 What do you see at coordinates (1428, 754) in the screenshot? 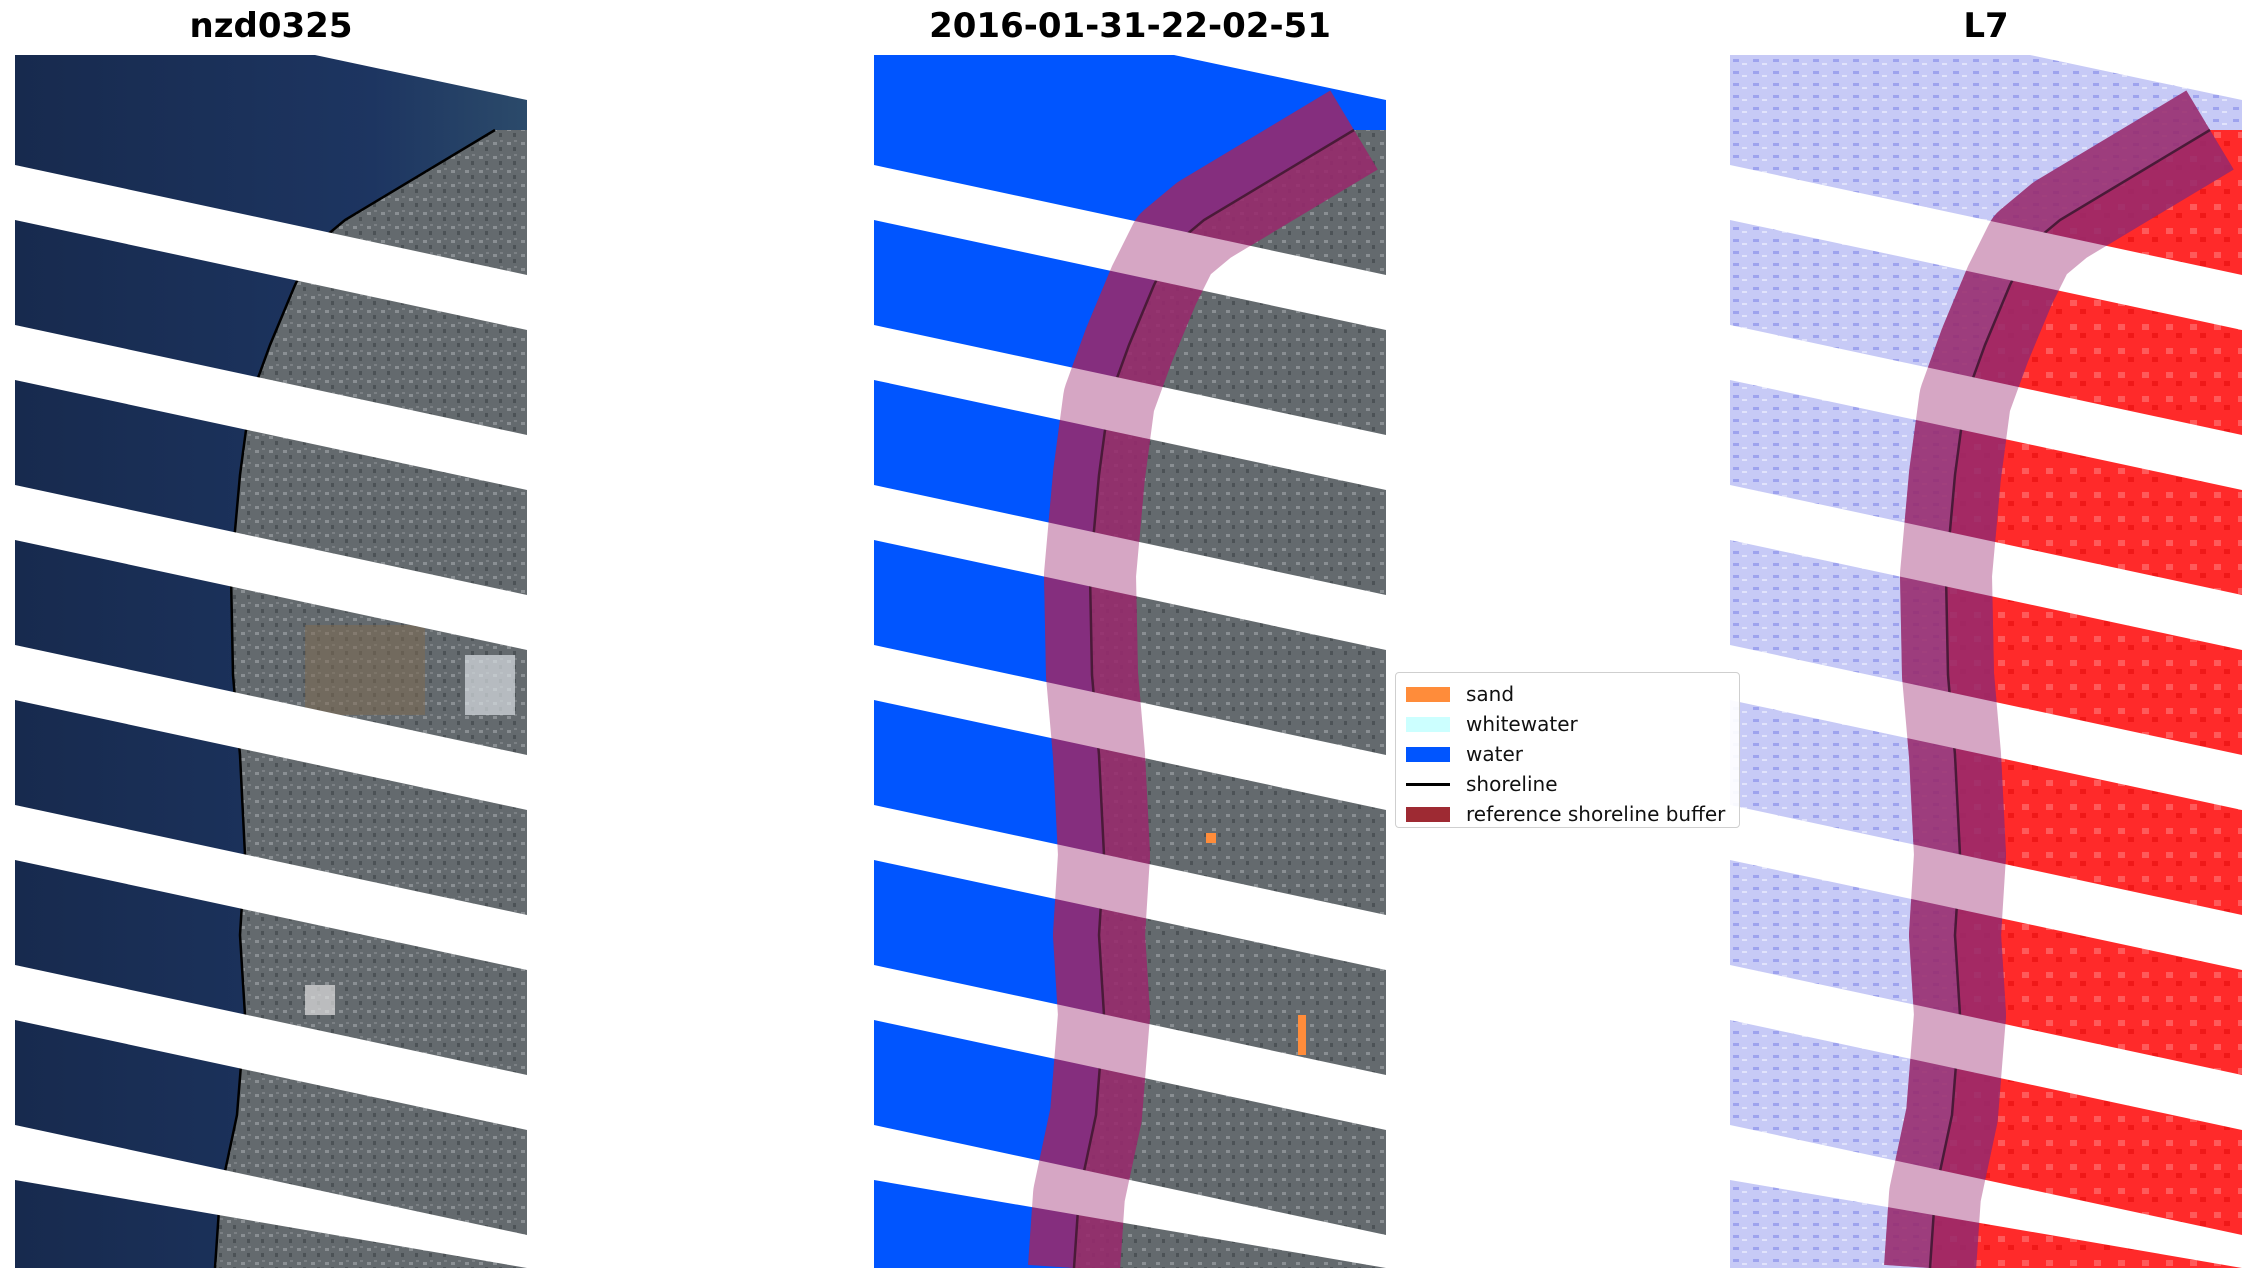
I see `legend-swatch-water` at bounding box center [1428, 754].